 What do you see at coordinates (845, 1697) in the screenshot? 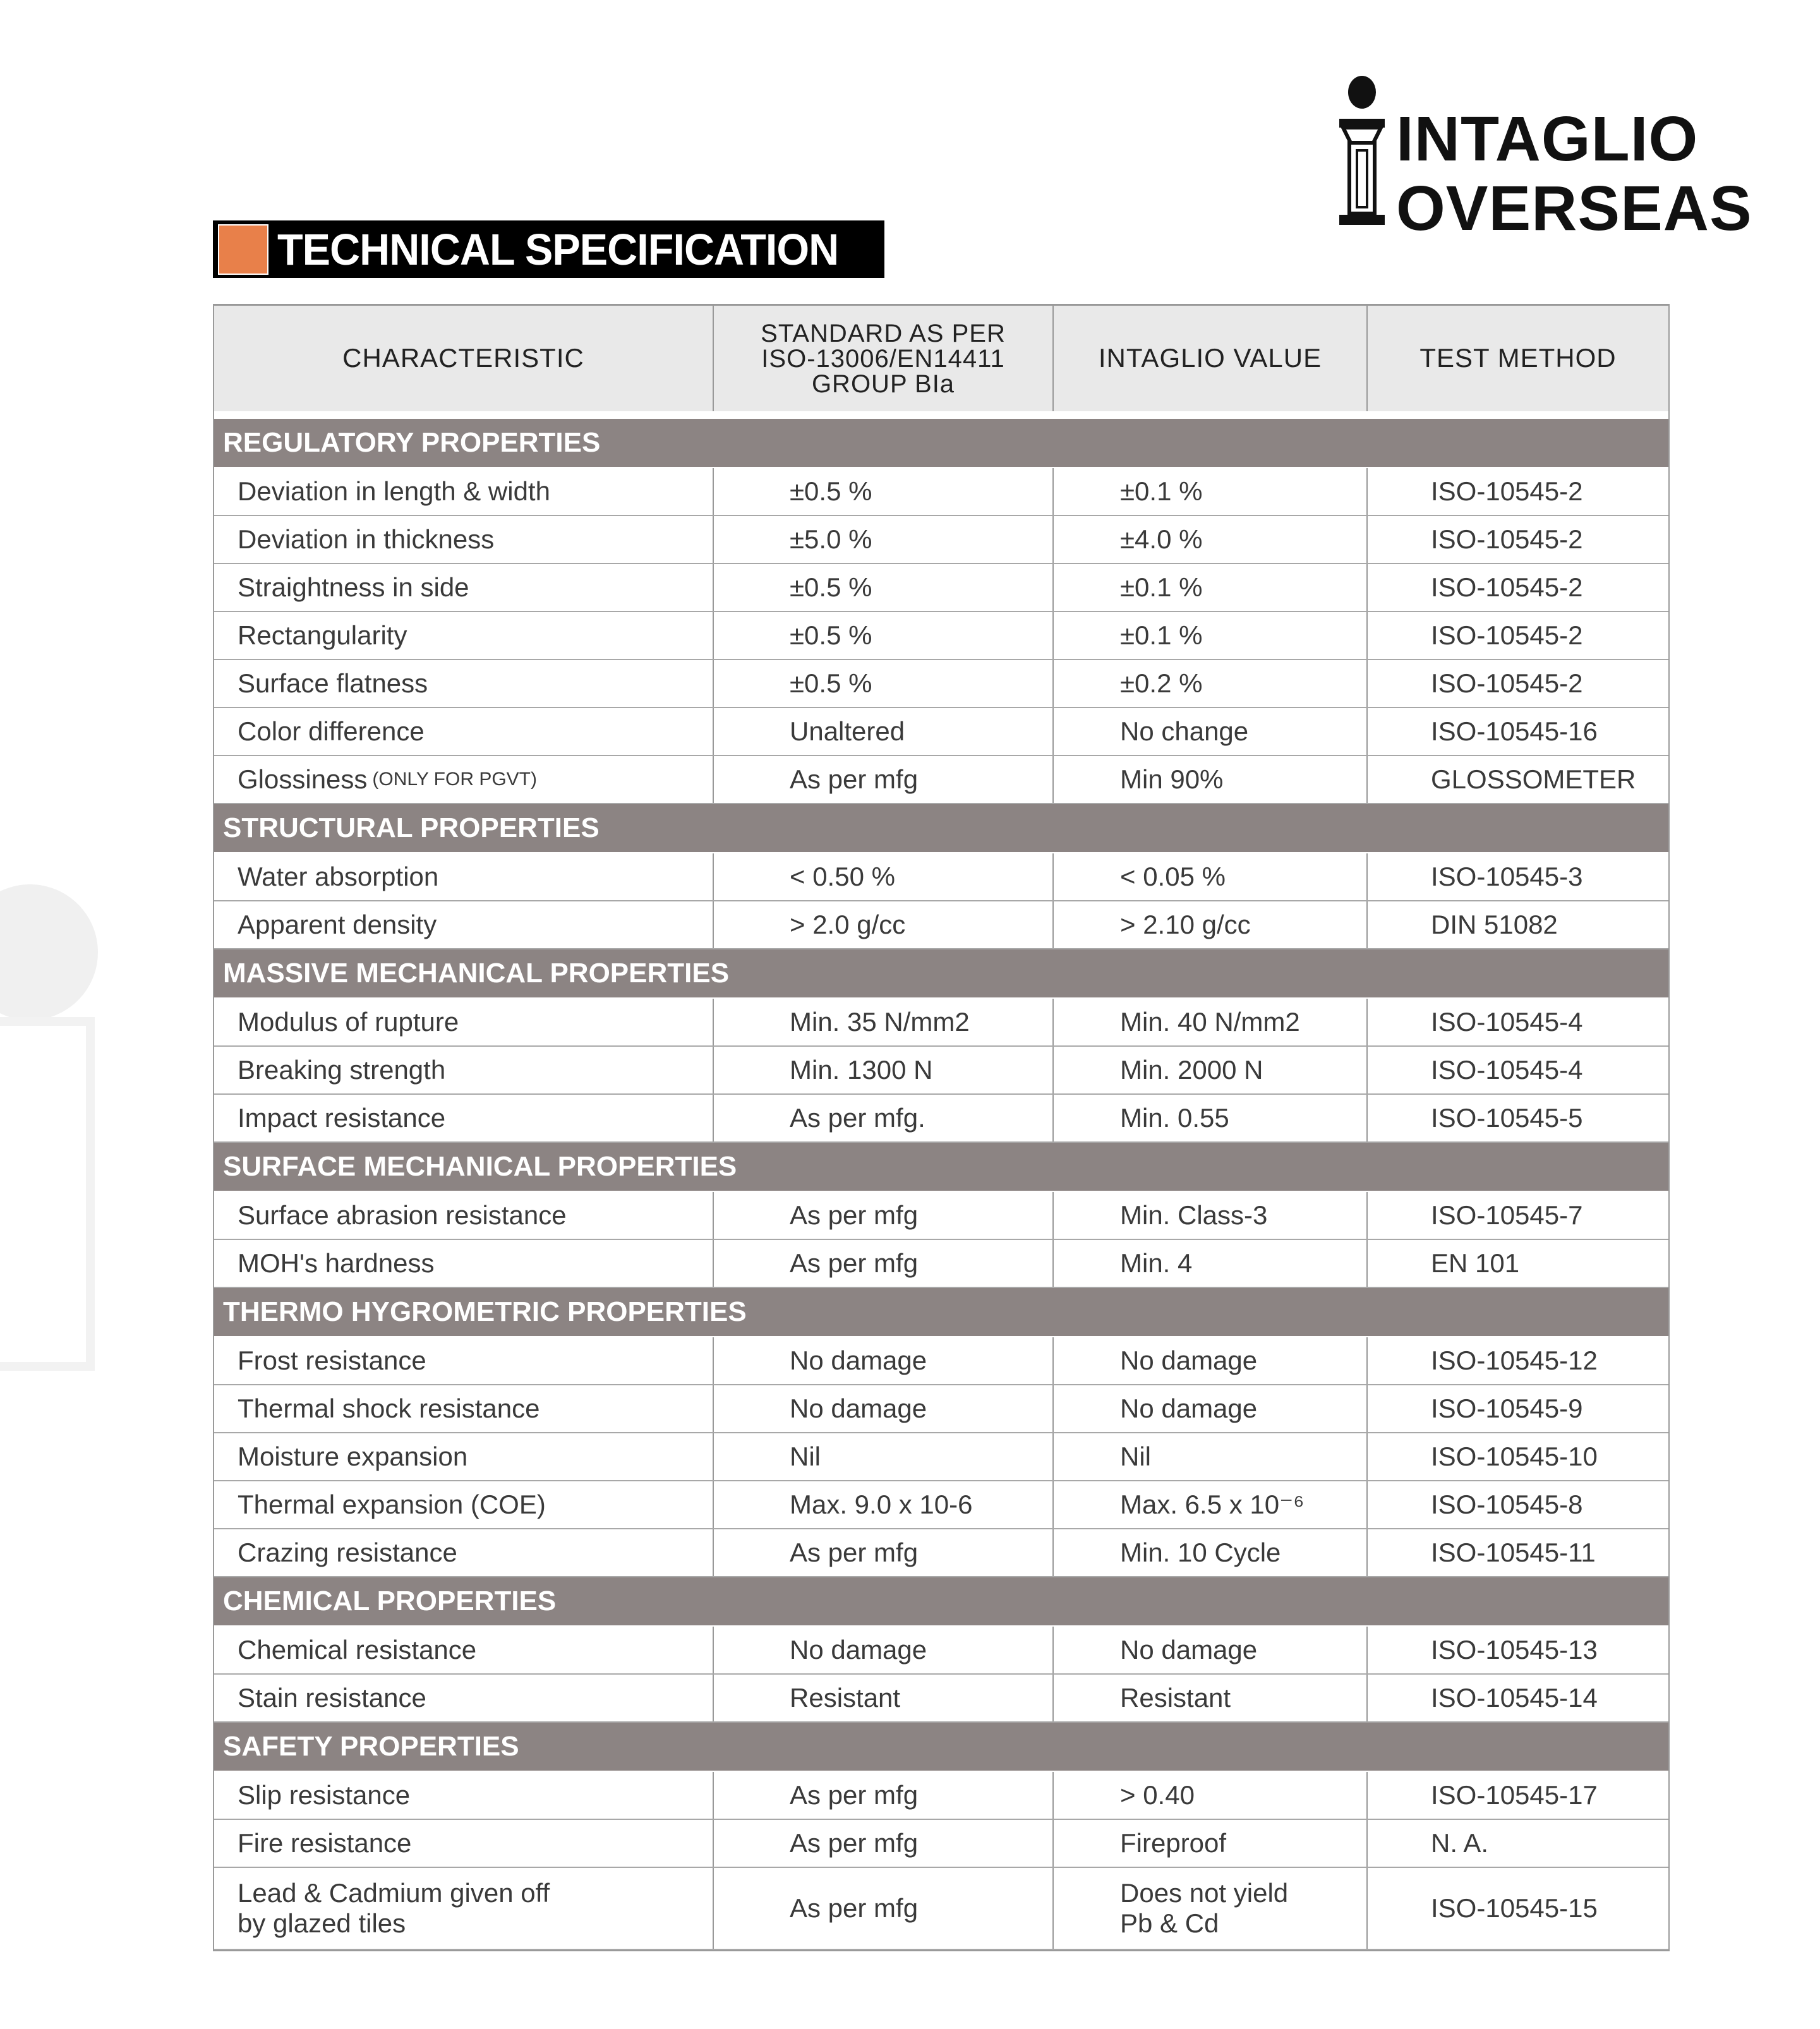
I see `standard-value-text: Resistant` at bounding box center [845, 1697].